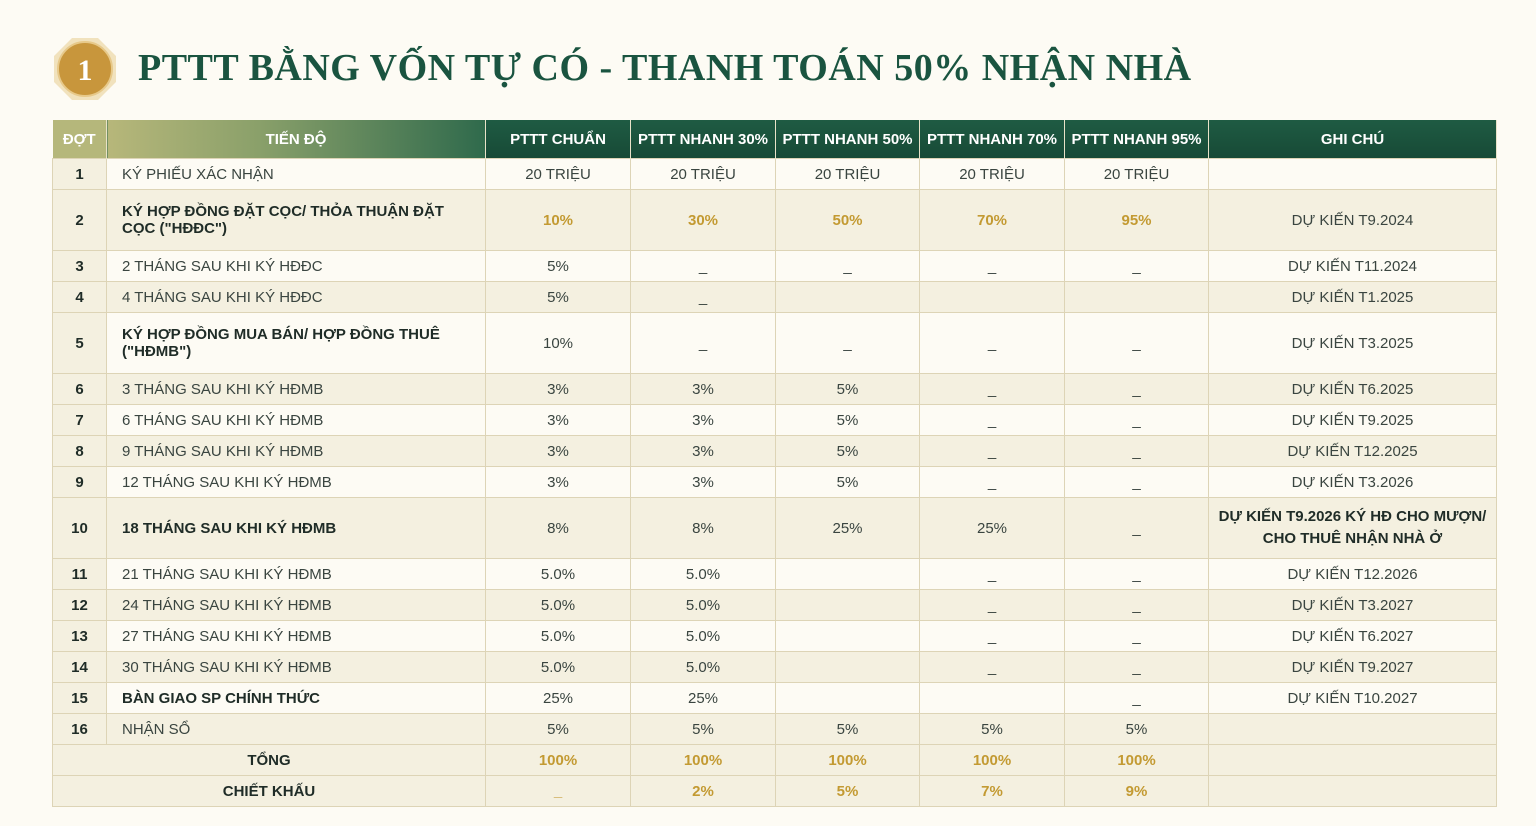 Image resolution: width=1536 pixels, height=826 pixels. Describe the element at coordinates (79, 266) in the screenshot. I see `cell-dot: 3` at that location.